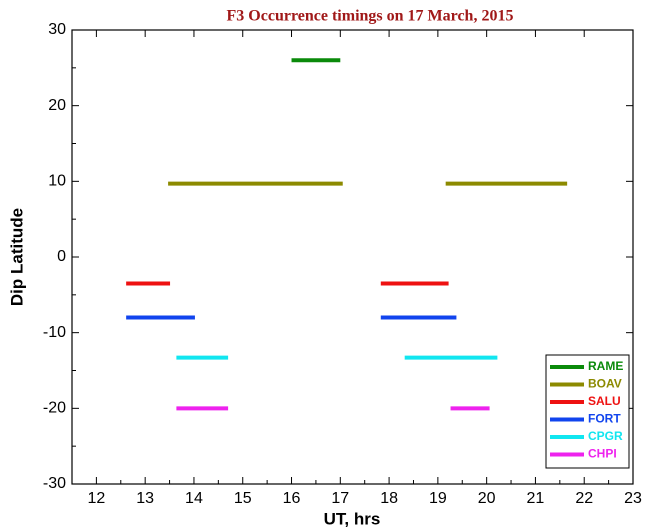 This screenshot has width=648, height=531. Describe the element at coordinates (584, 498) in the screenshot. I see `x-tick-label: 22` at that location.